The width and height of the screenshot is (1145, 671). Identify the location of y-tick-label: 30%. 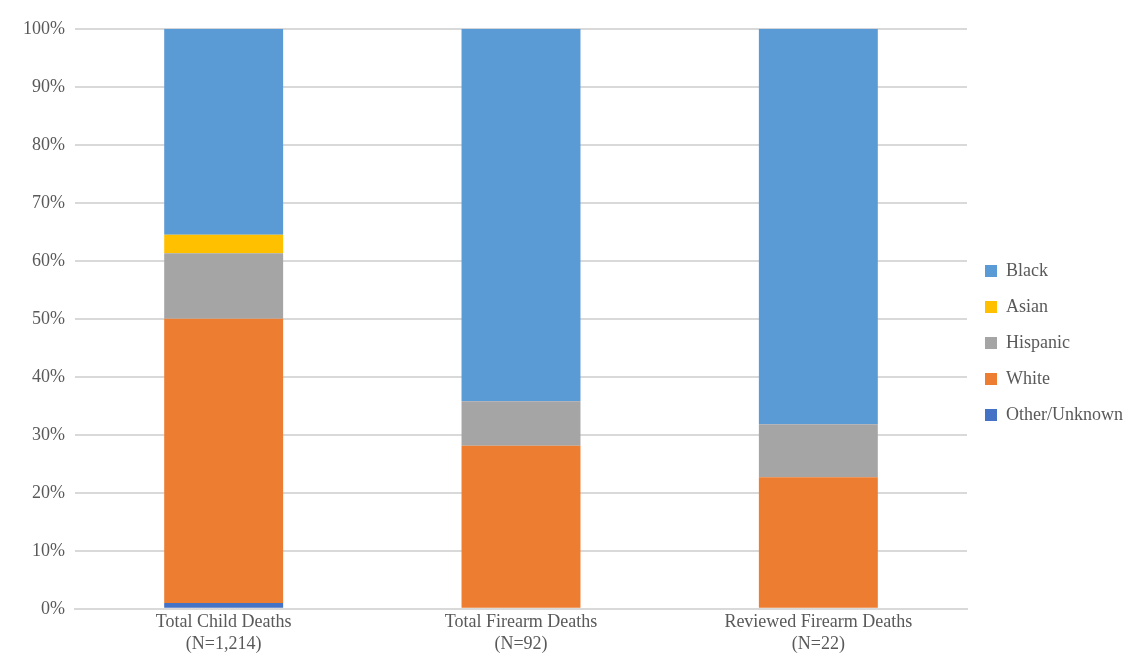
(48, 433).